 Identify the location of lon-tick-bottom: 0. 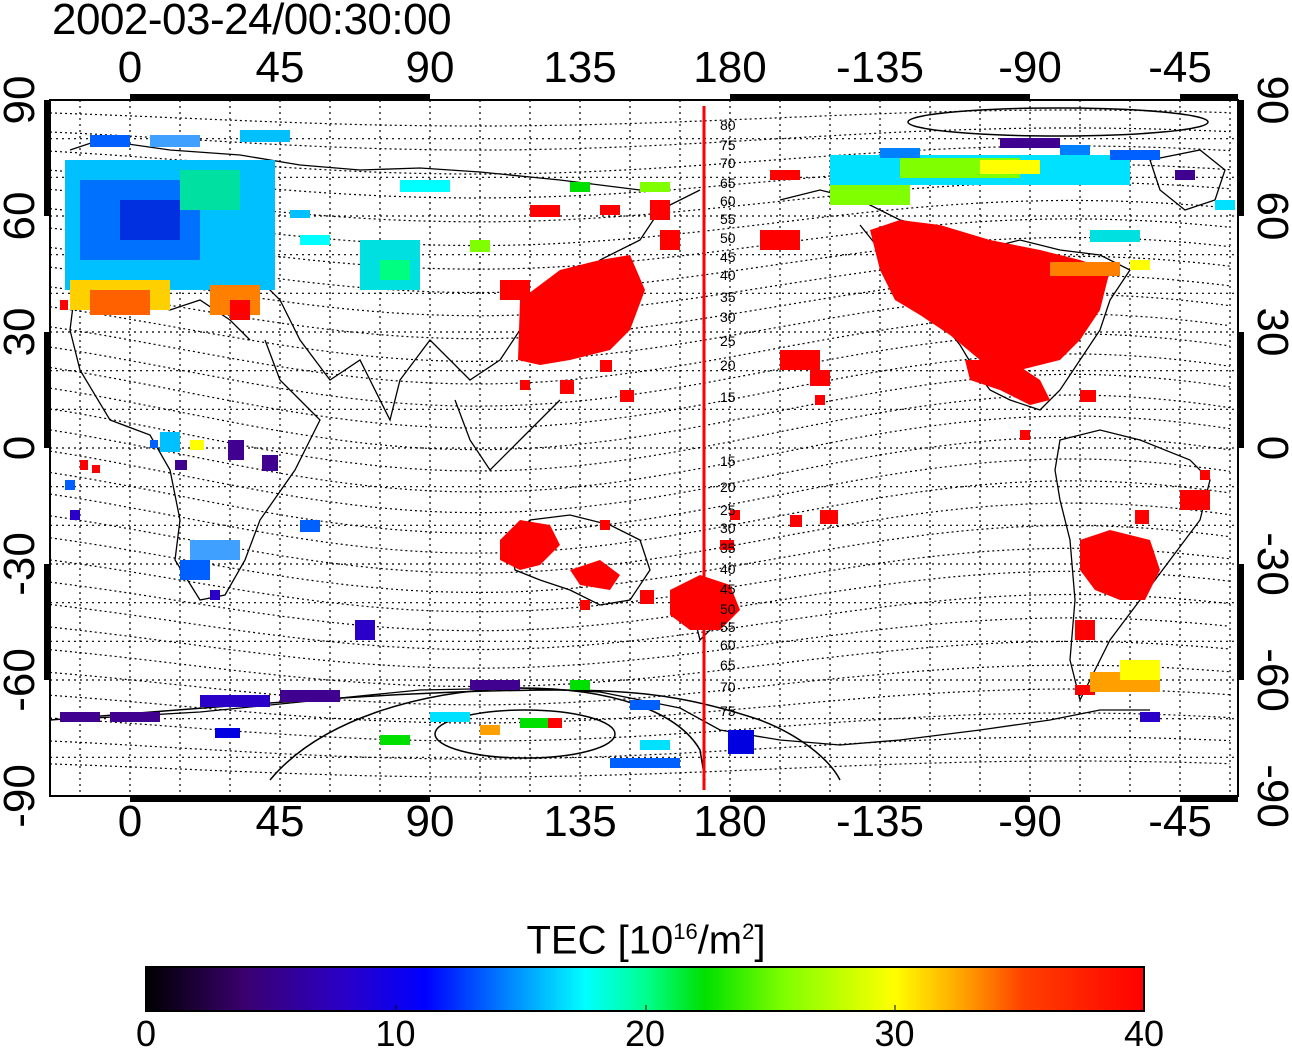
(130, 821).